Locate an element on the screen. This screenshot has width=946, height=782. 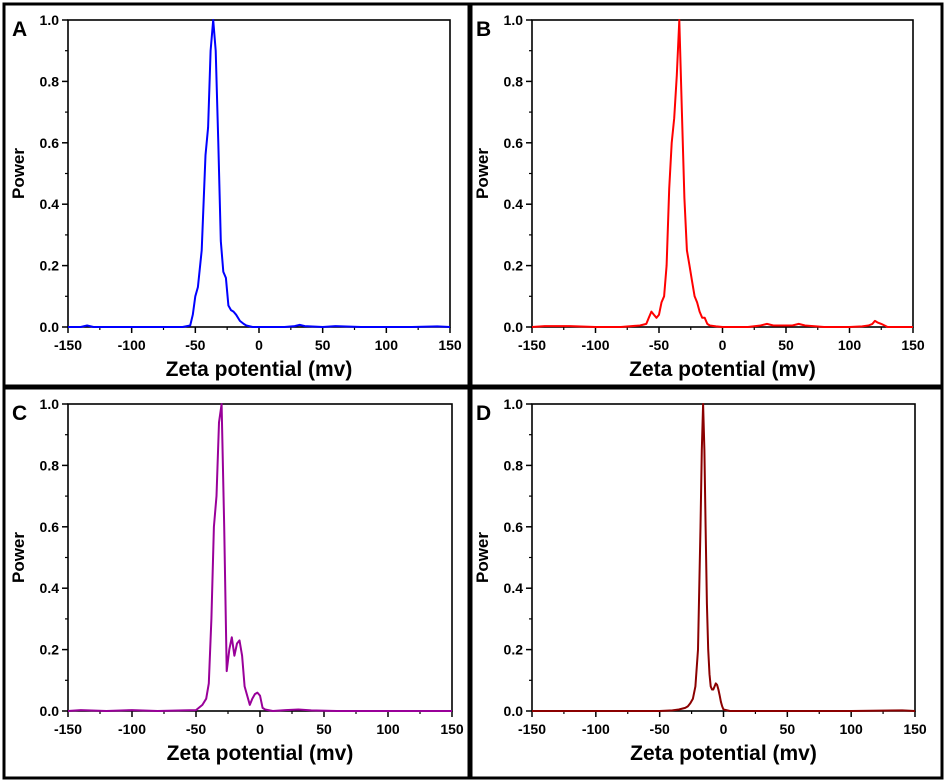
panel-c-x-tick-label: 50 is located at coordinates (324, 729).